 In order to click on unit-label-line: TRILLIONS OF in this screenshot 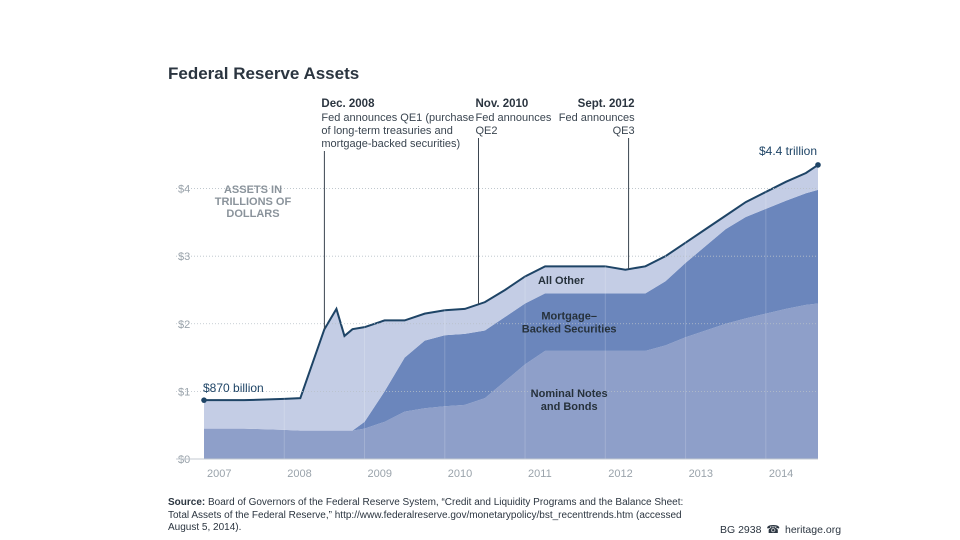, I will do `click(253, 202)`.